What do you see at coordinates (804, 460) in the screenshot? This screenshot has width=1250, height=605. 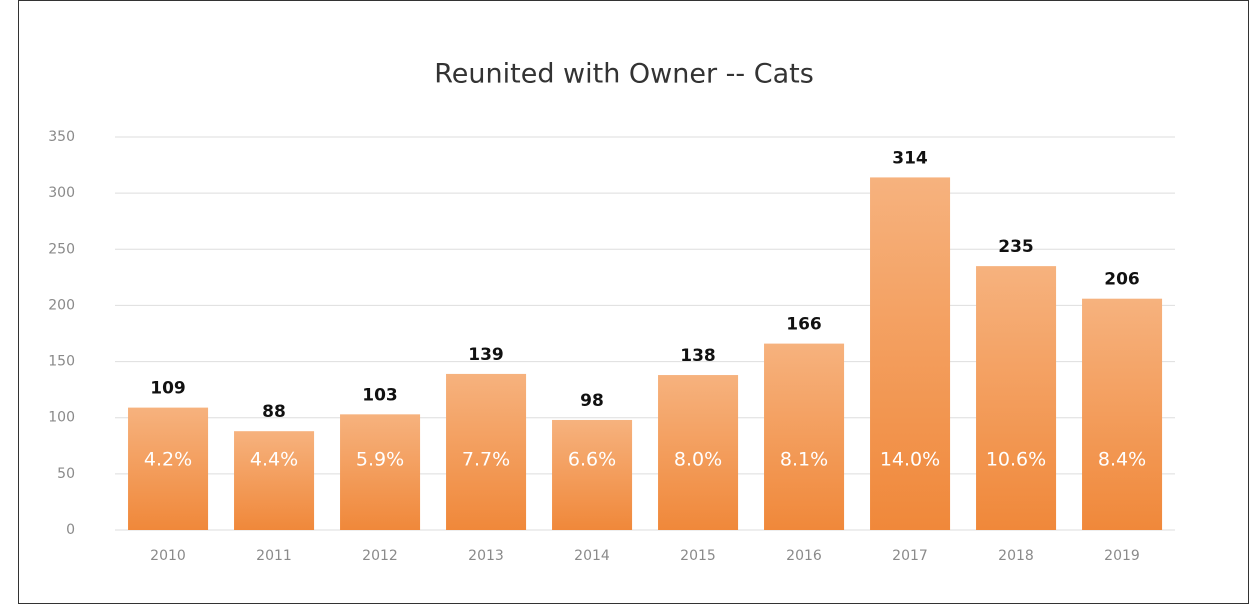 I see `share-label: 8.1%` at bounding box center [804, 460].